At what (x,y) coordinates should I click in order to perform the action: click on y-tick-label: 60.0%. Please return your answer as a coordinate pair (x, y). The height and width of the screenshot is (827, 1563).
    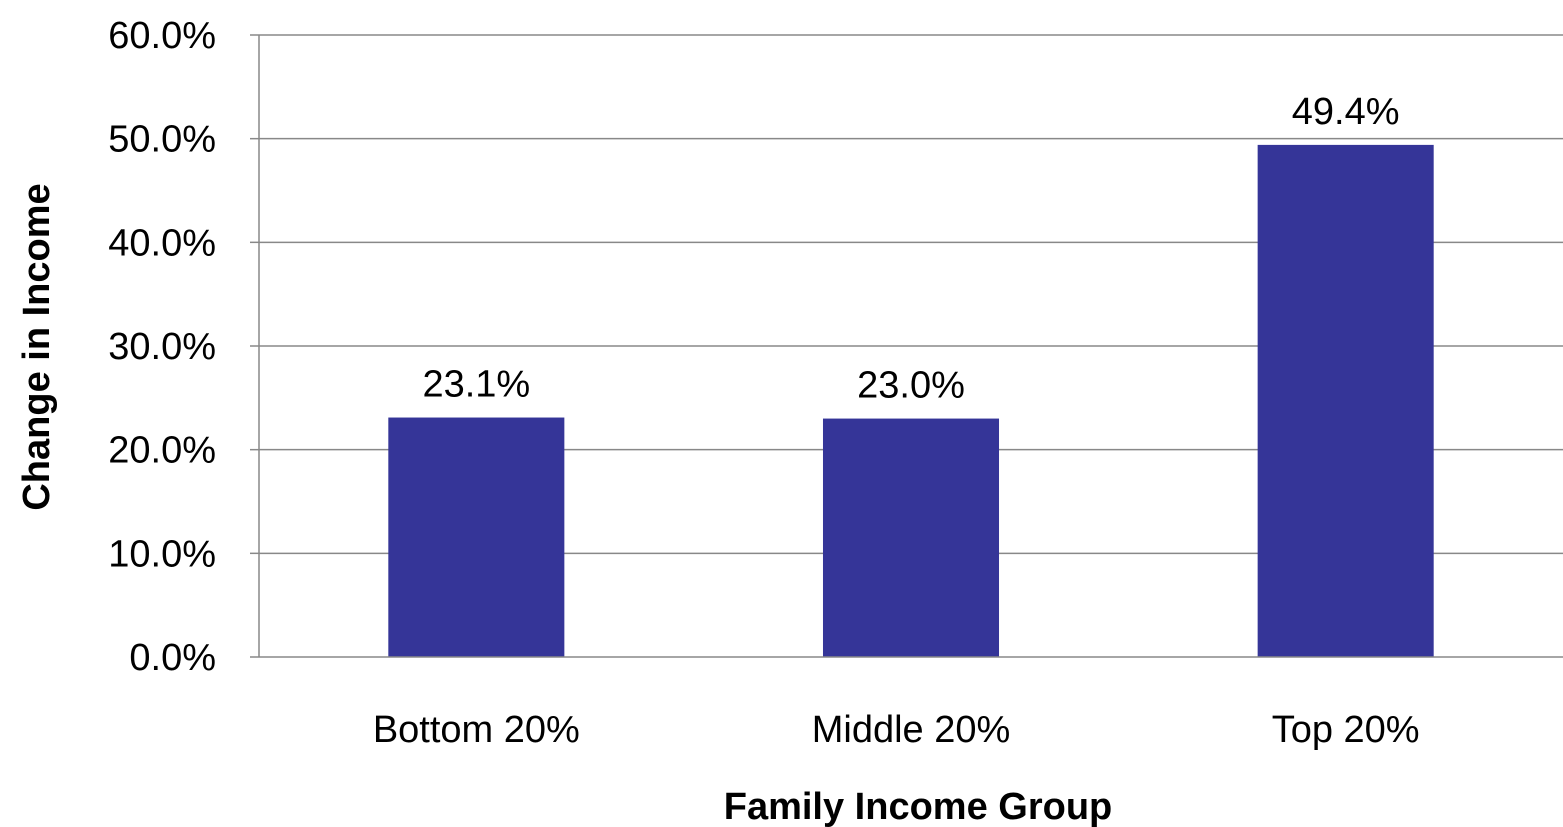
    Looking at the image, I should click on (162, 36).